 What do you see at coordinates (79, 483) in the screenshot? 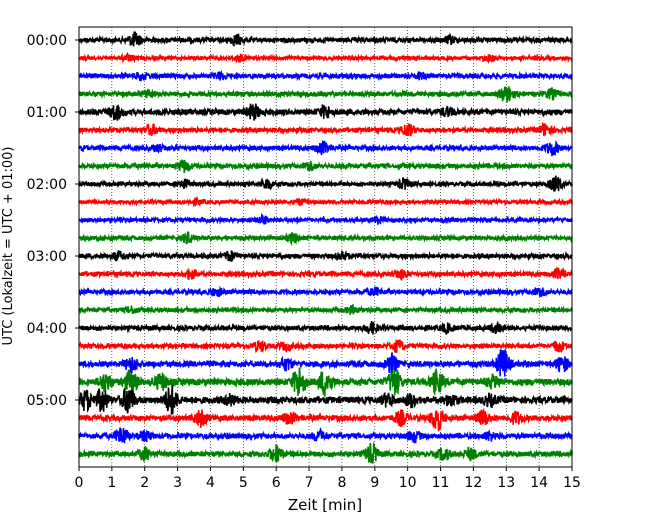
I see `x-tick-label: 0` at bounding box center [79, 483].